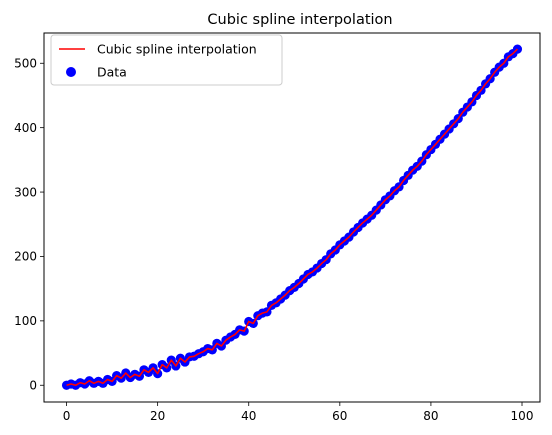 The height and width of the screenshot is (435, 552). Describe the element at coordinates (522, 416) in the screenshot. I see `x-tick-label: 100` at that location.